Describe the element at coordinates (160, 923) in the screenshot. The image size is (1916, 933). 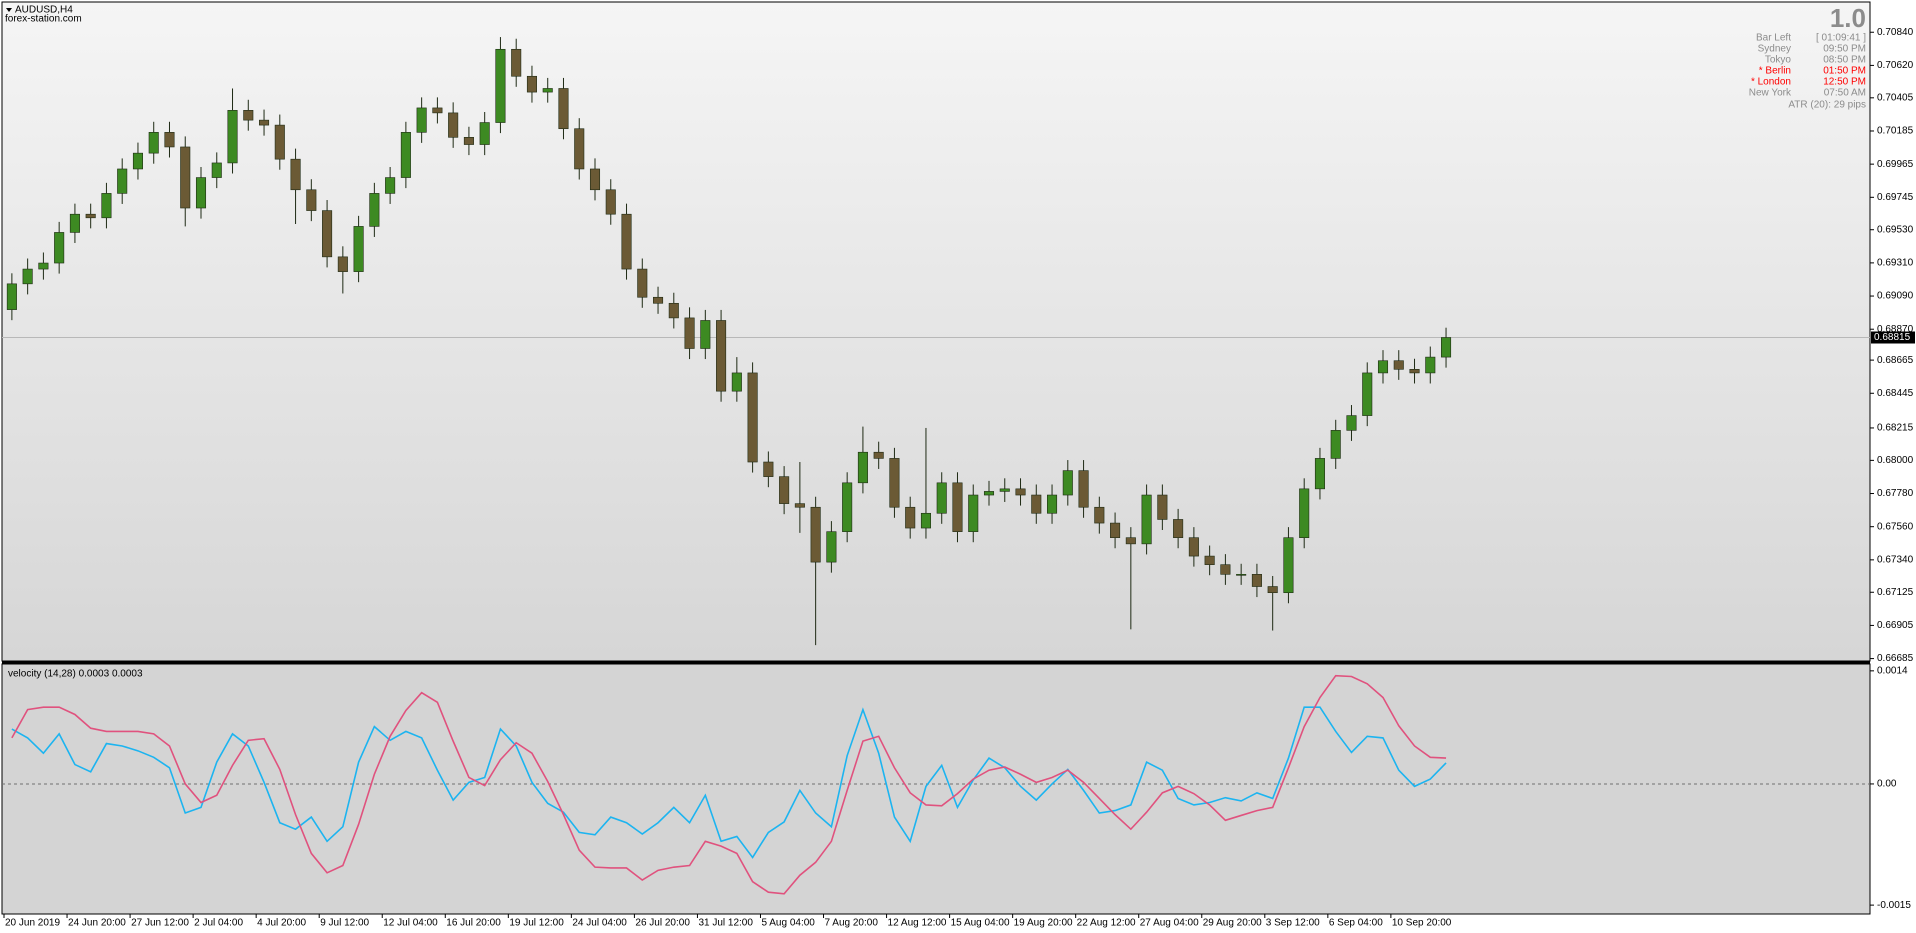
I see `x-tick-label: 27 Jun 12:00` at that location.